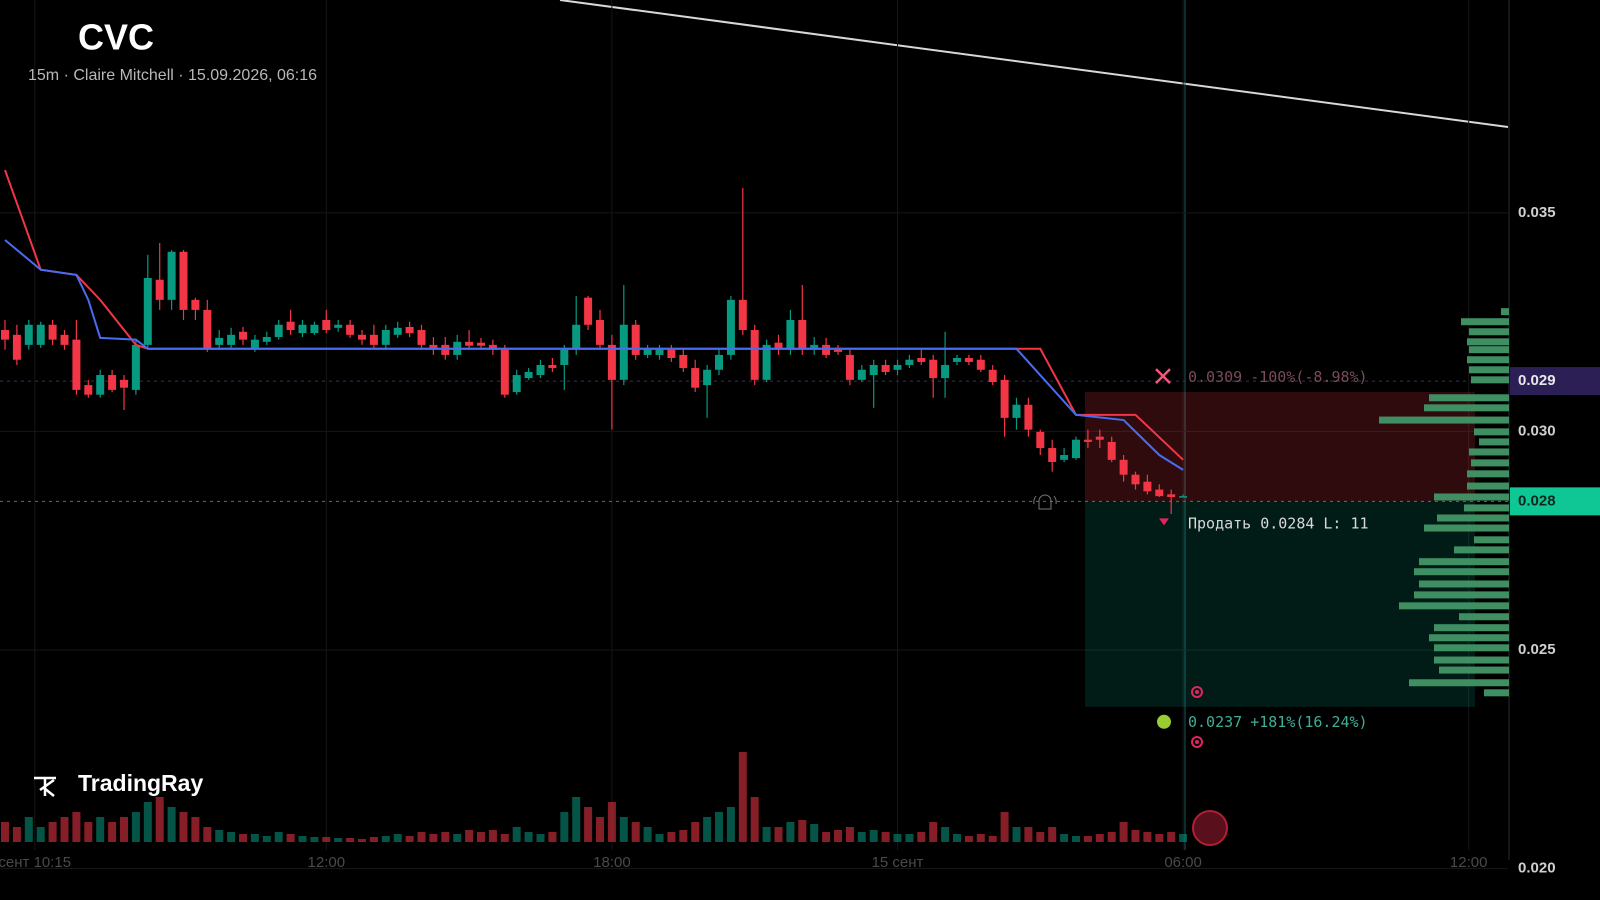 This screenshot has width=1600, height=900. What do you see at coordinates (1045, 502) in the screenshot?
I see `bell-icon` at bounding box center [1045, 502].